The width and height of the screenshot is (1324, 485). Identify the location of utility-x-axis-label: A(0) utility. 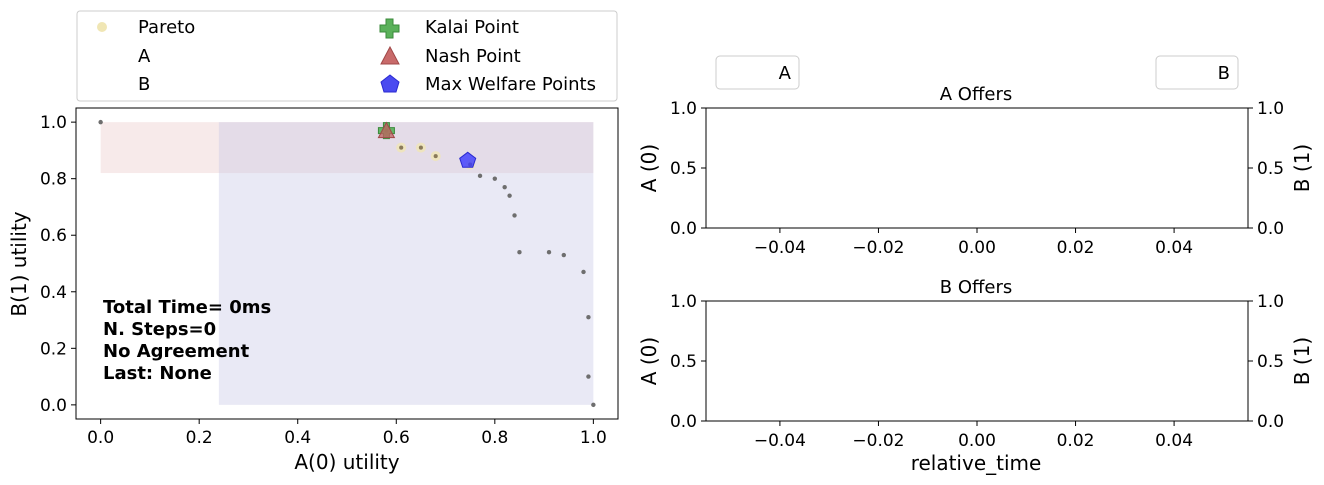
(346, 462).